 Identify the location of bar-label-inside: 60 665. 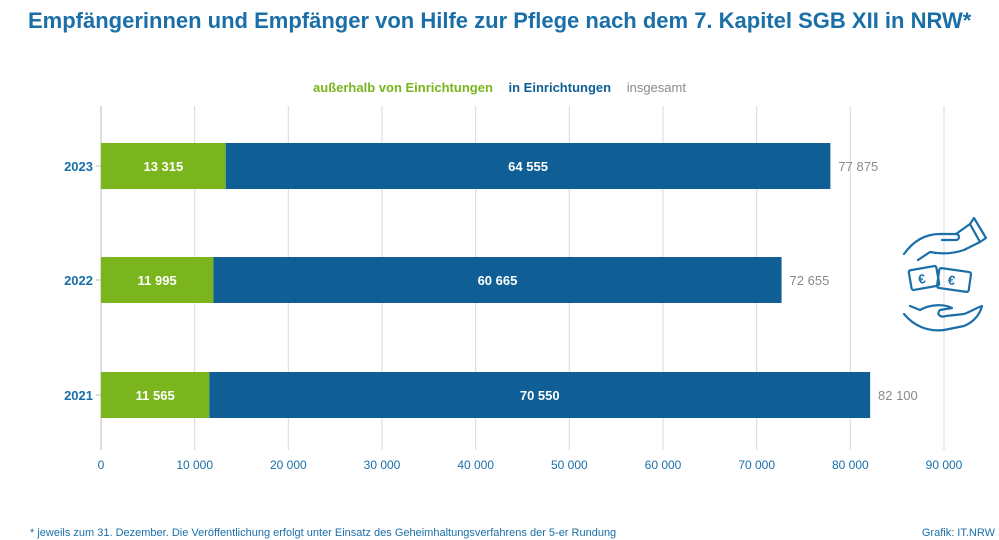
(498, 280).